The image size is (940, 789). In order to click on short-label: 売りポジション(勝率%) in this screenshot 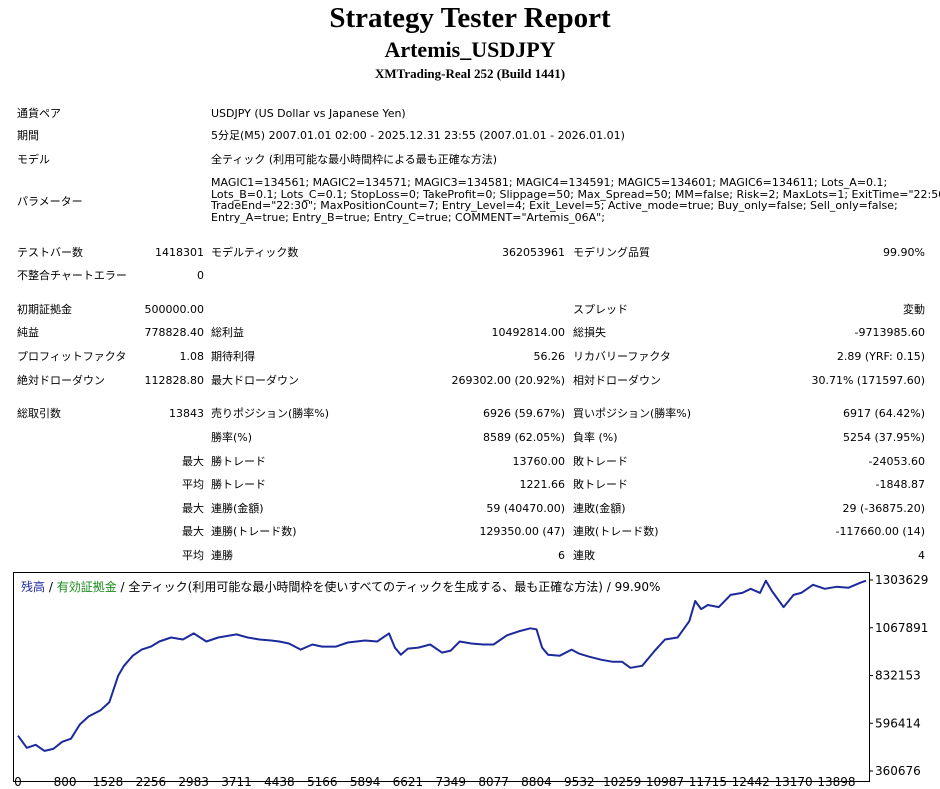, I will do `click(270, 413)`.